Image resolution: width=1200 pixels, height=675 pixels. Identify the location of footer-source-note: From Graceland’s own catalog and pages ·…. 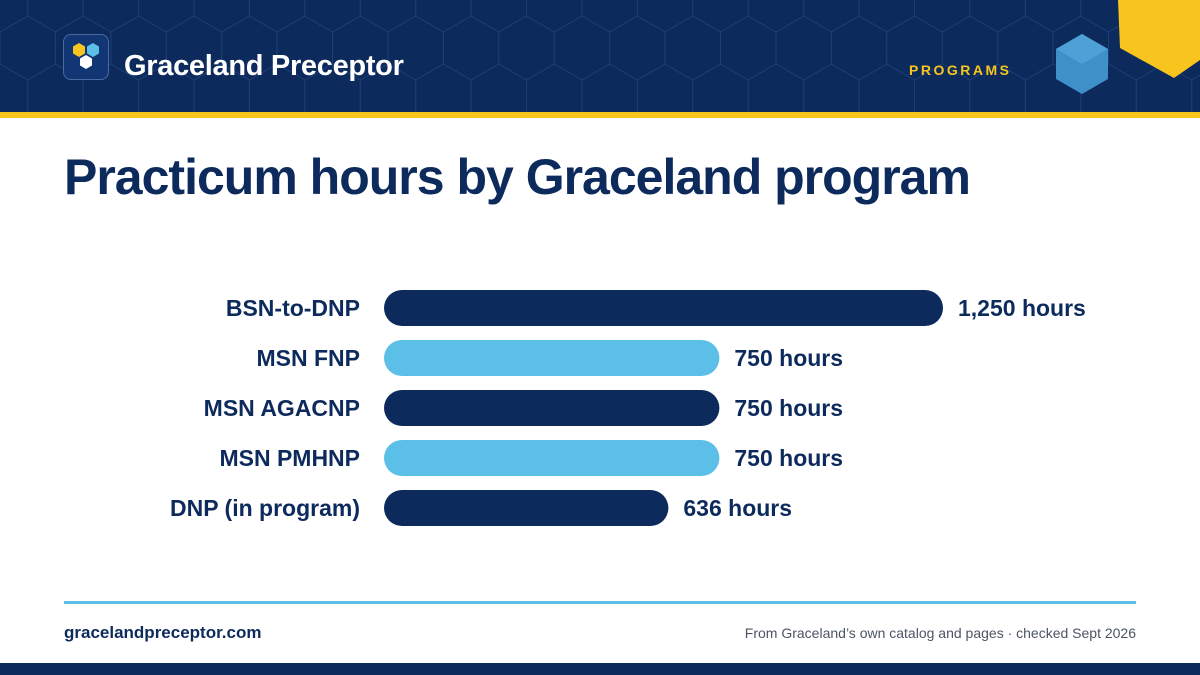
(940, 633).